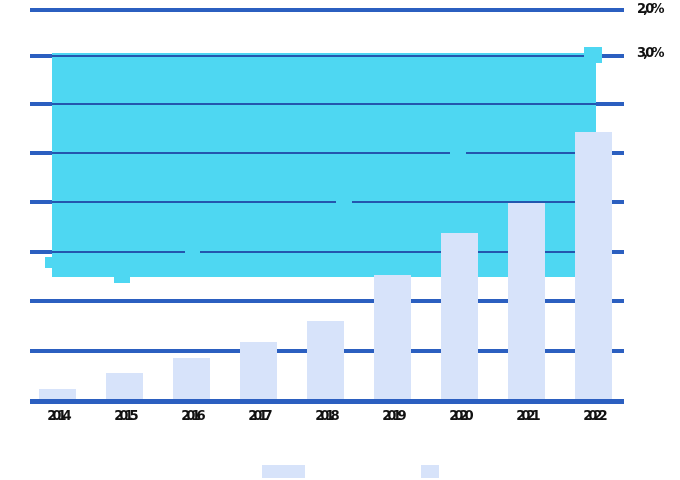 Image resolution: width=680 pixels, height=480 pixels. I want to click on bar-2018, so click(325, 360).